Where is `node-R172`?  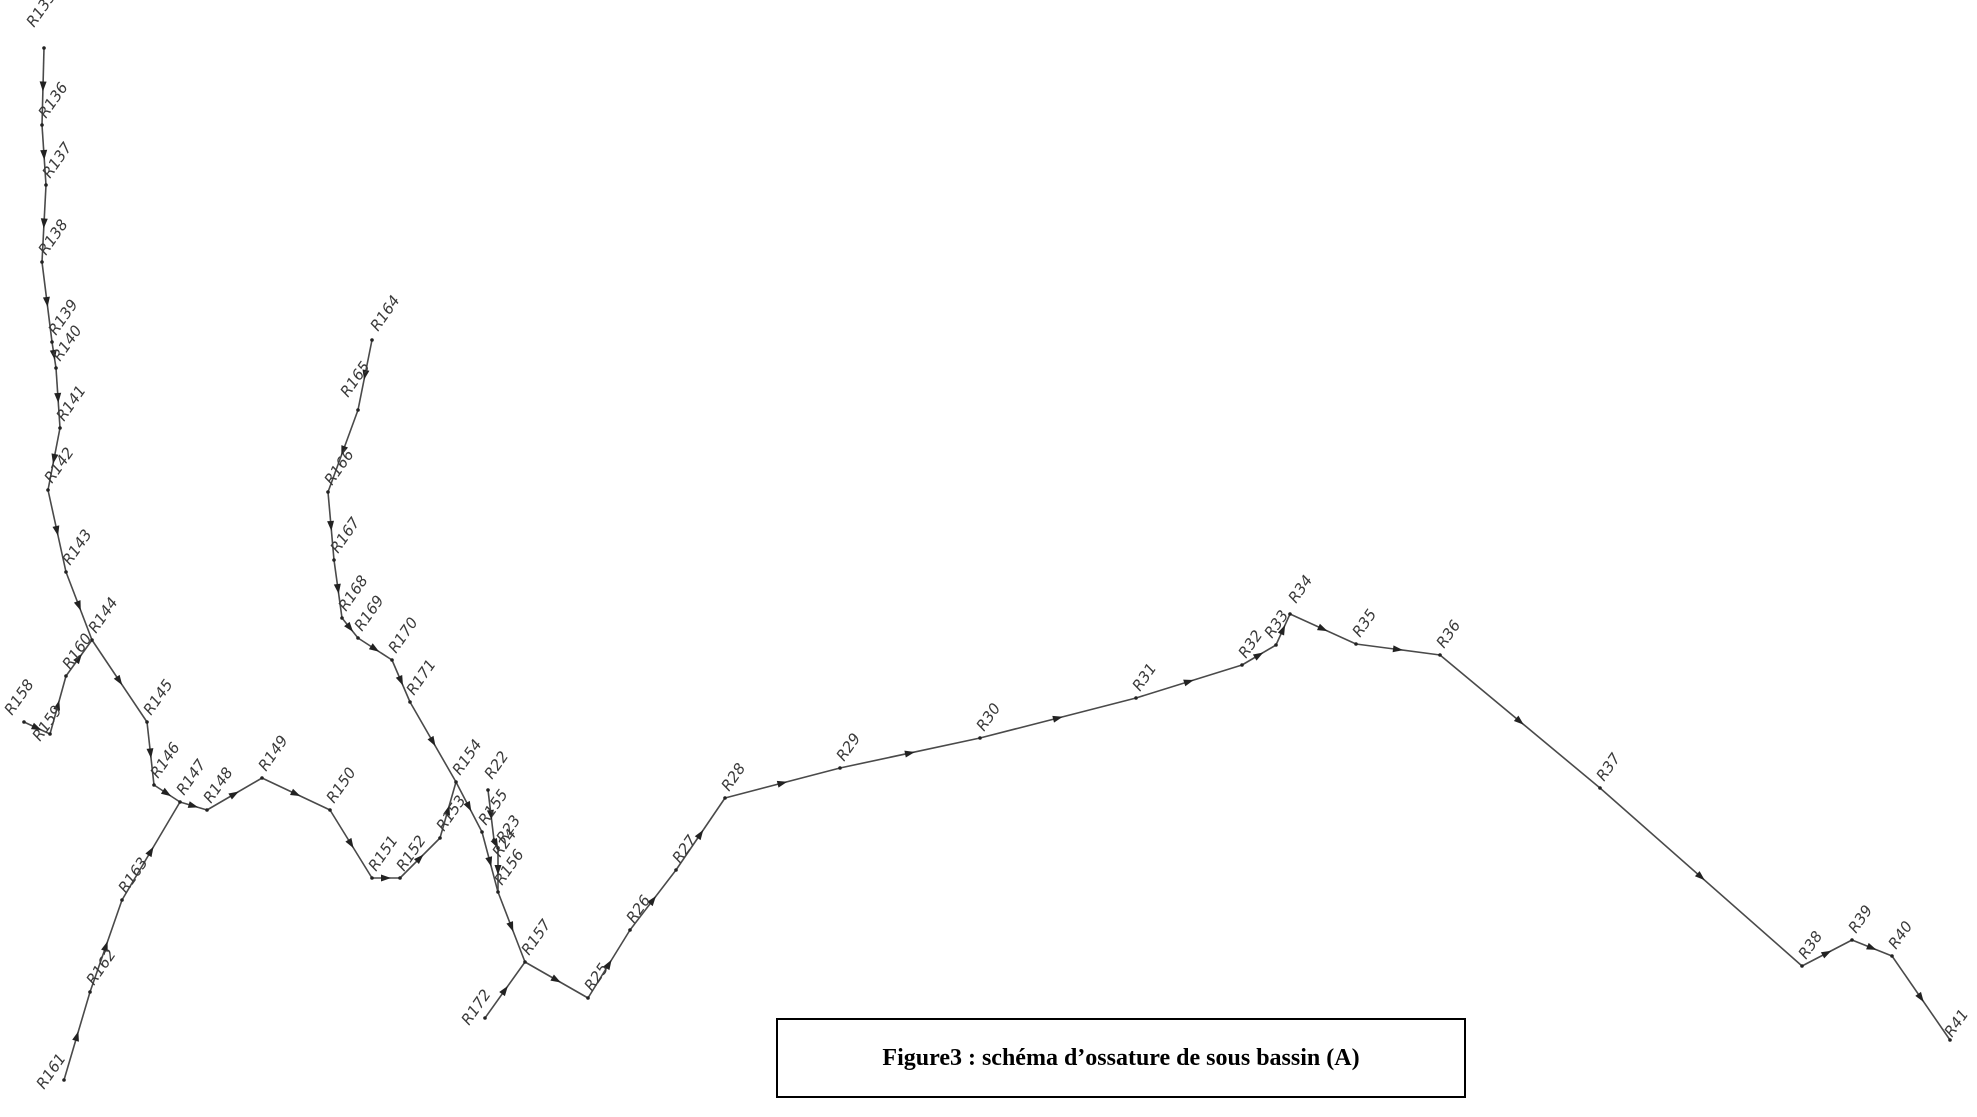 node-R172 is located at coordinates (485, 1018).